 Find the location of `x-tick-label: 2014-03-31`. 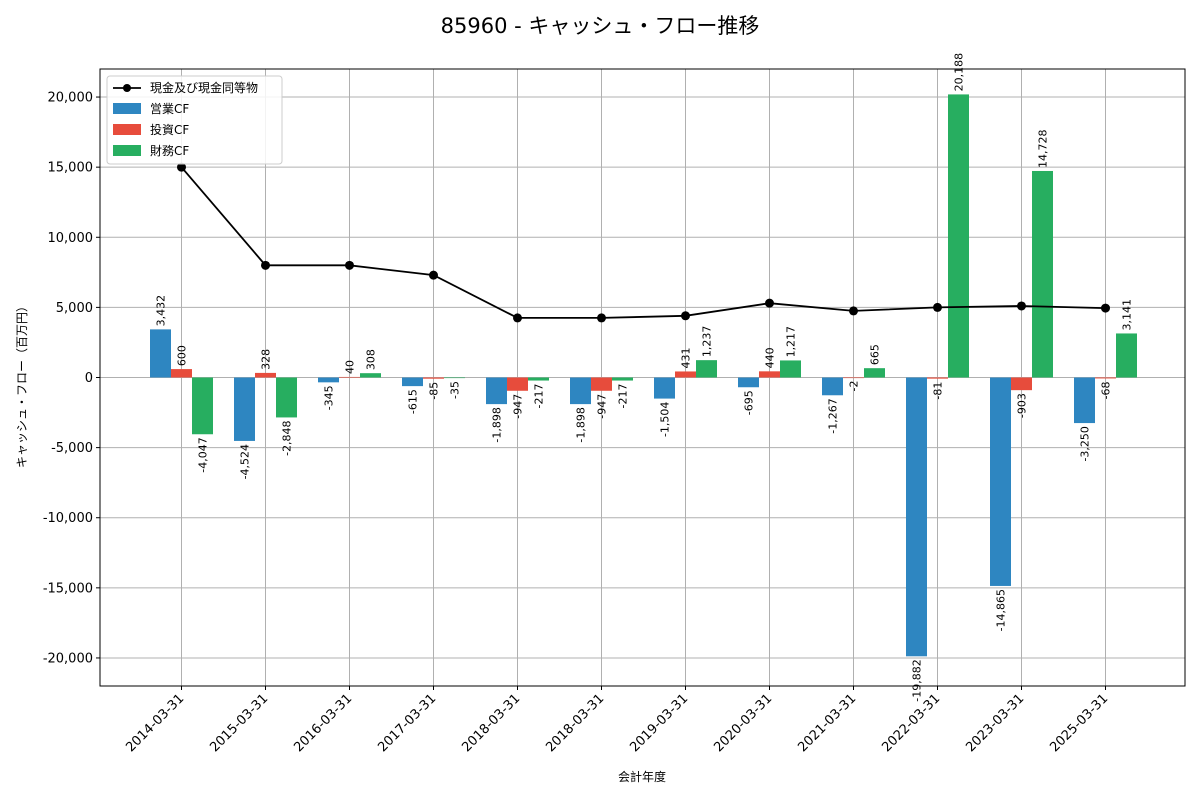

x-tick-label: 2014-03-31 is located at coordinates (155, 723).